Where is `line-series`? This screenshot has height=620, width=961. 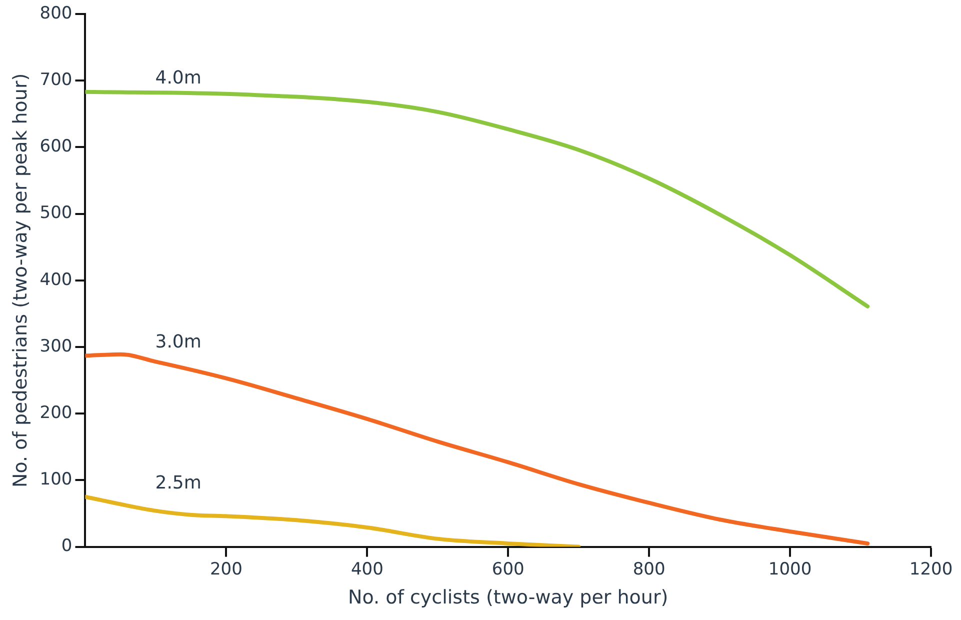 line-series is located at coordinates (333, 520).